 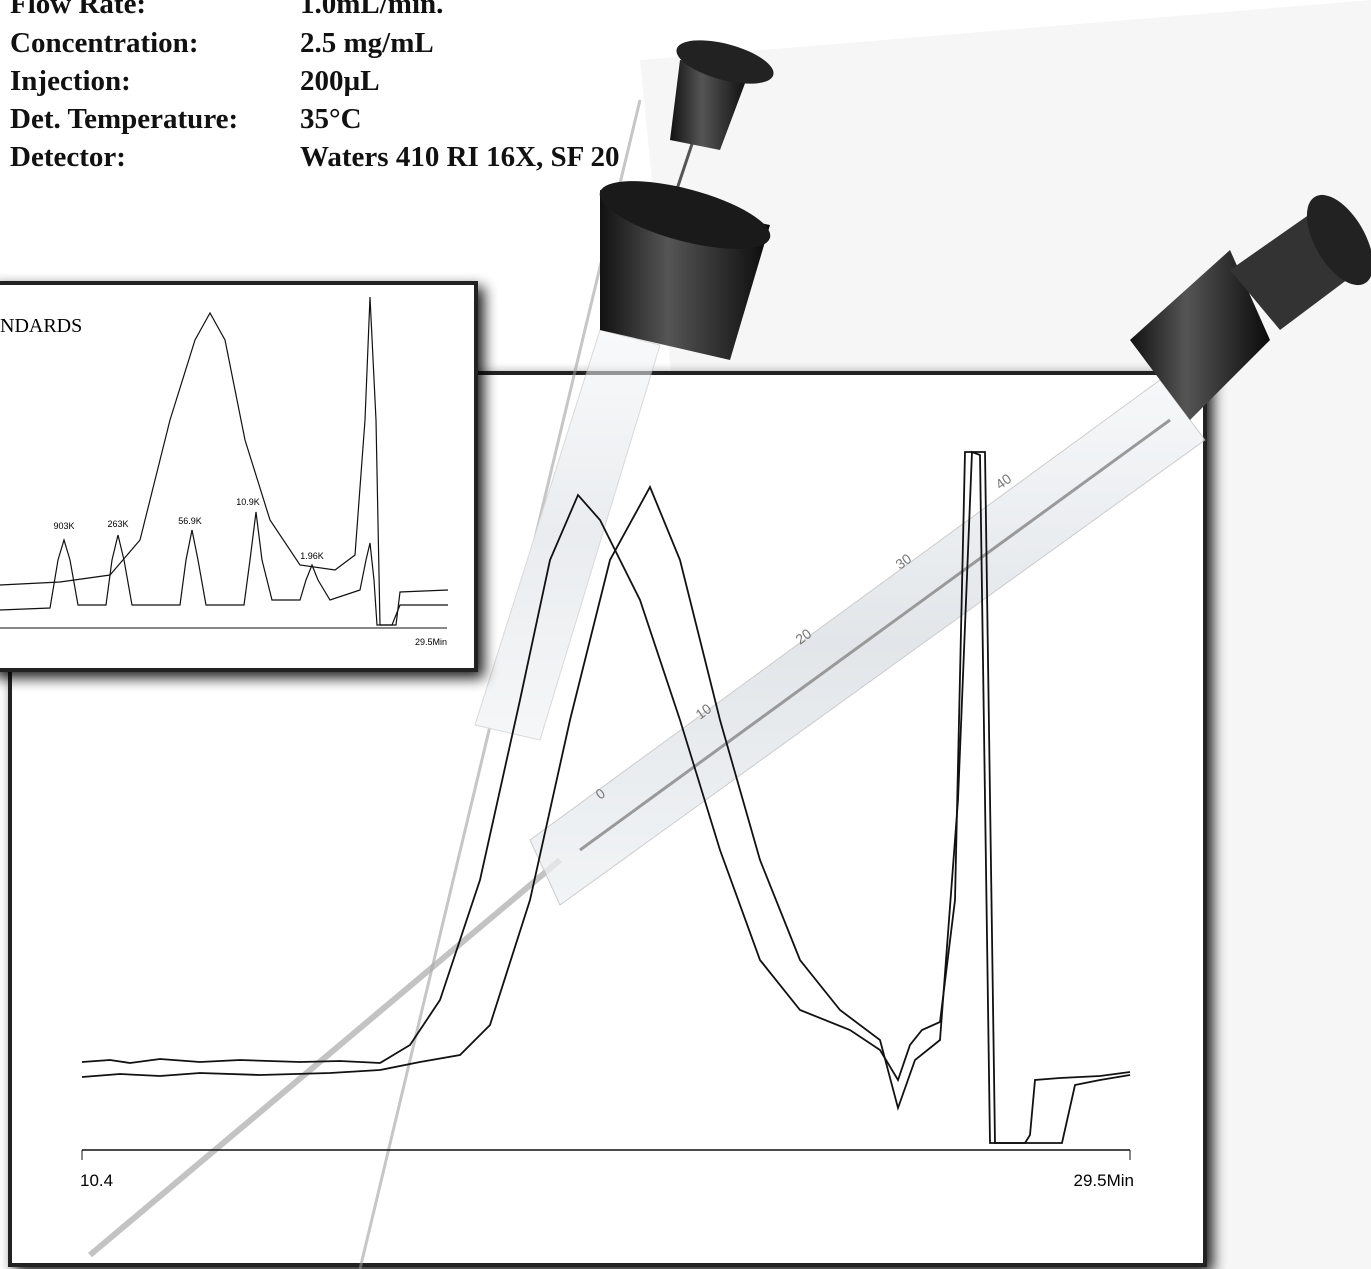 What do you see at coordinates (340, 81) in the screenshot?
I see `condition-value: 200µL` at bounding box center [340, 81].